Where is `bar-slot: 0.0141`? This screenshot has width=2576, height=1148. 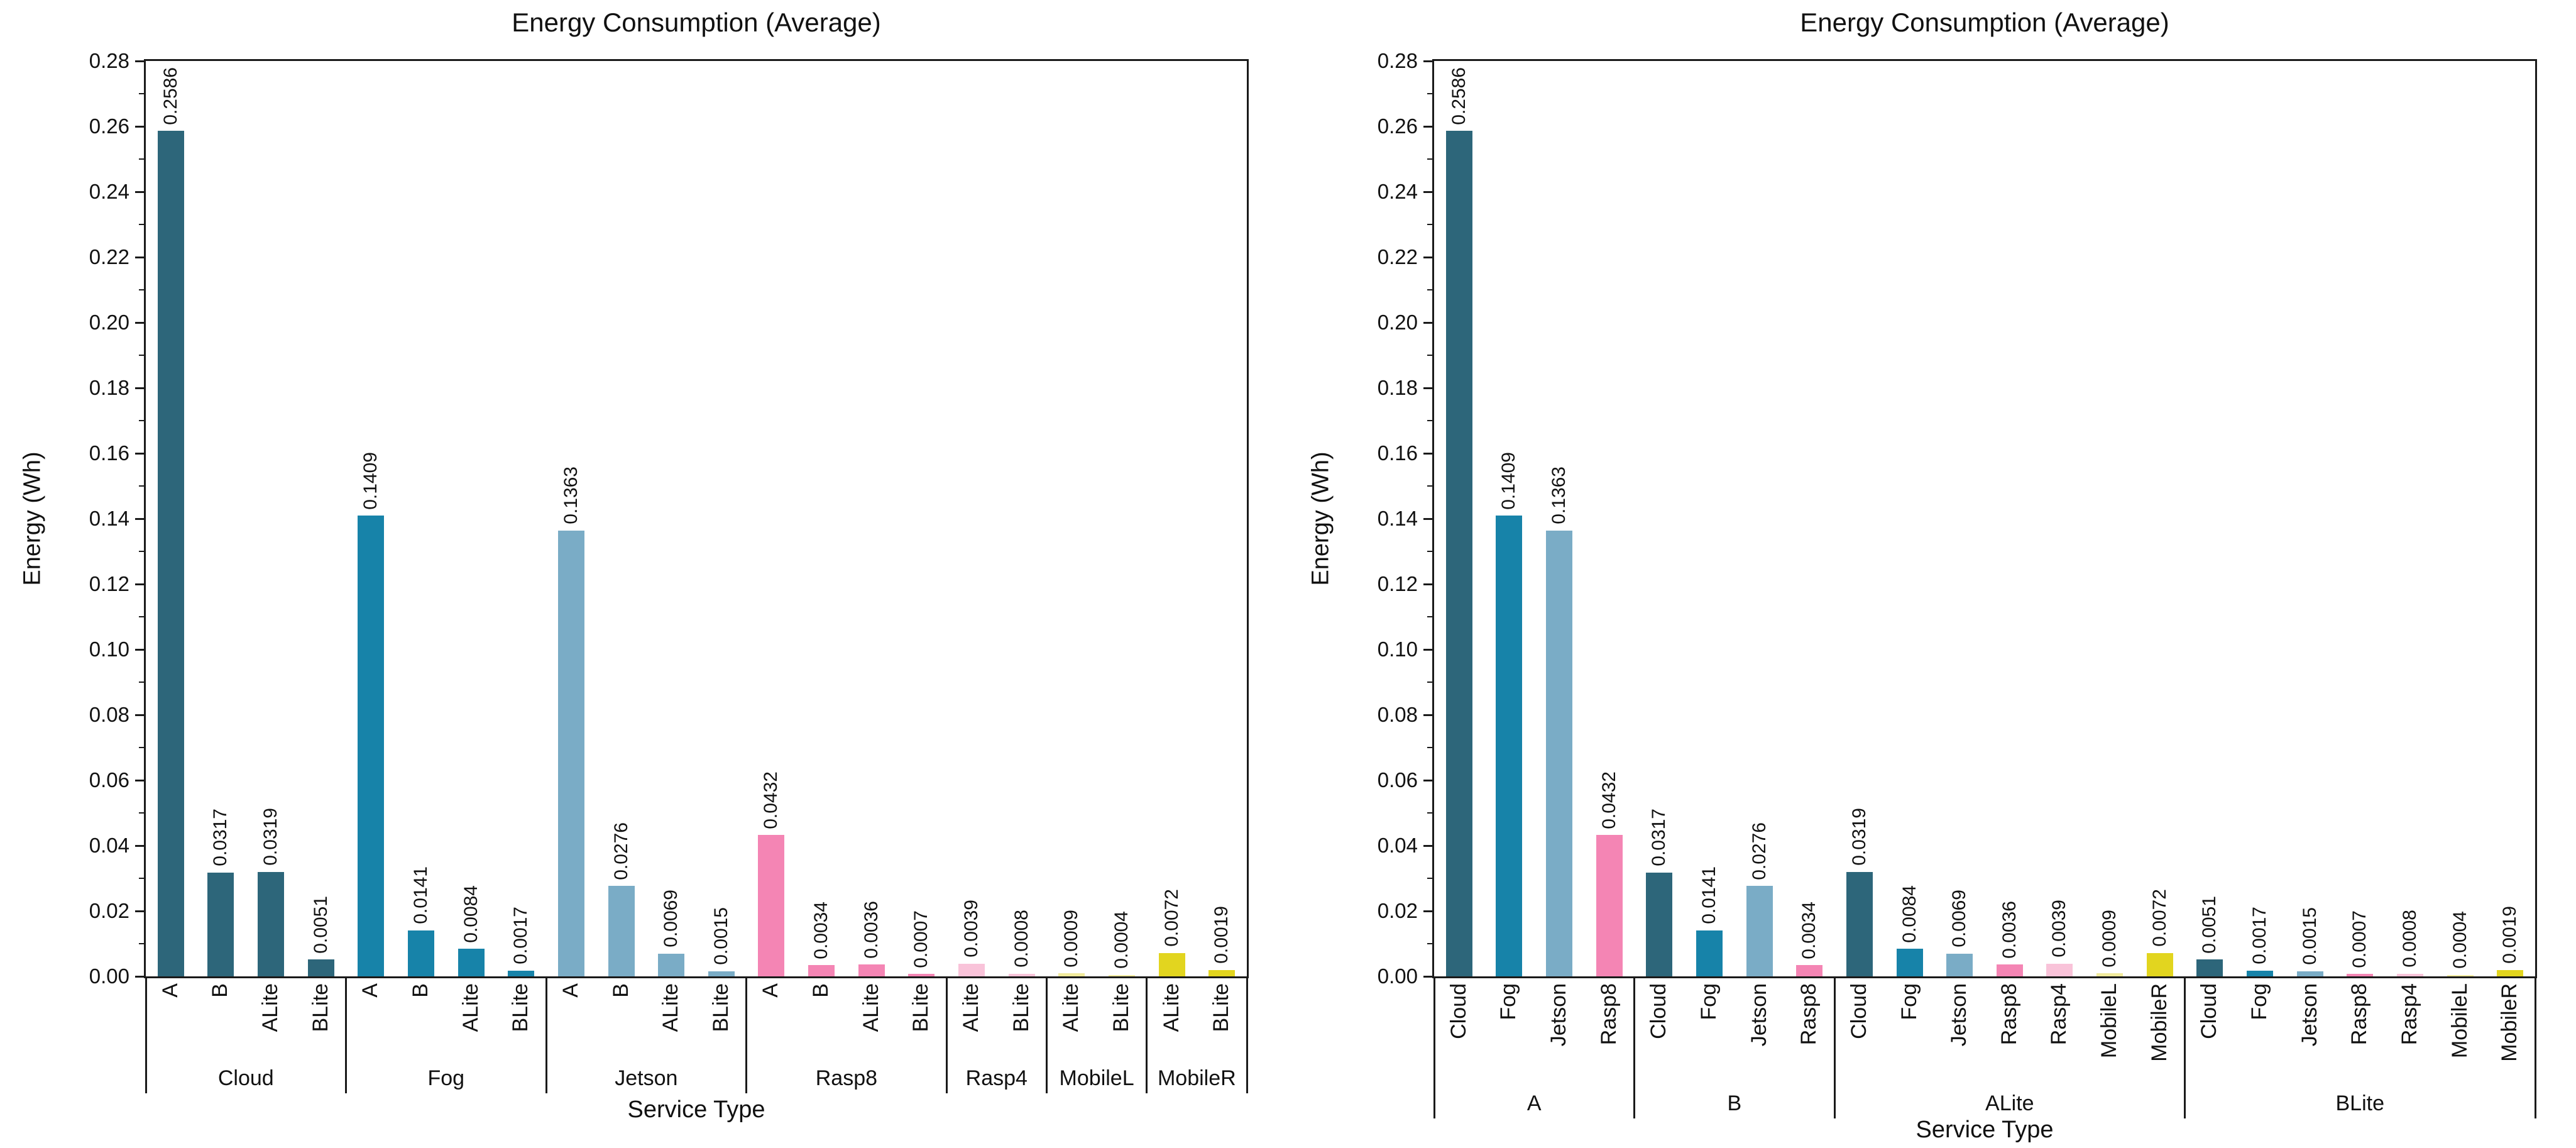
bar-slot: 0.0141 is located at coordinates (1709, 518).